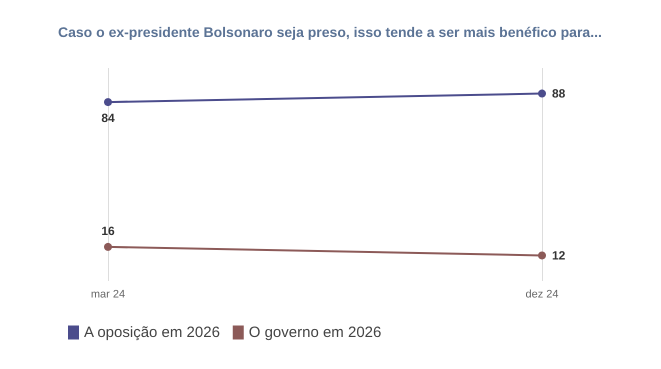 The image size is (661, 369). What do you see at coordinates (108, 118) in the screenshot?
I see `data-label: 84` at bounding box center [108, 118].